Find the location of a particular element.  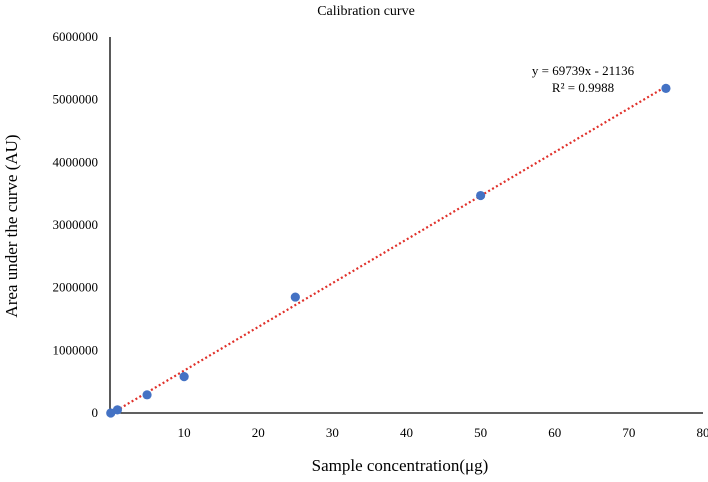

y-tick-label: 4000000 is located at coordinates (76, 161).